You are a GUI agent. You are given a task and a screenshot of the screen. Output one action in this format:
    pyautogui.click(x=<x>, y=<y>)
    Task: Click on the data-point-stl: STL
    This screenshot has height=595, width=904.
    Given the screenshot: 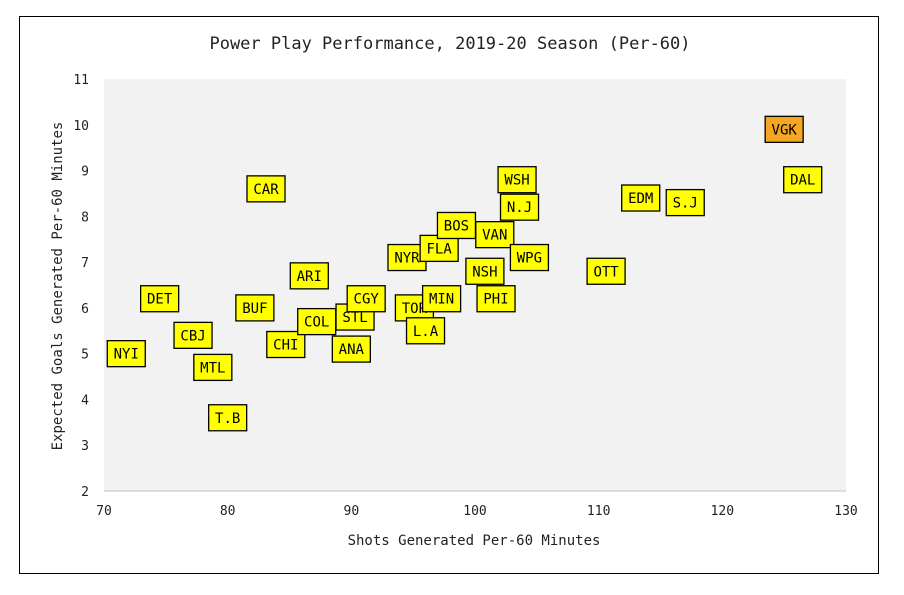 What is the action you would take?
    pyautogui.click(x=355, y=317)
    